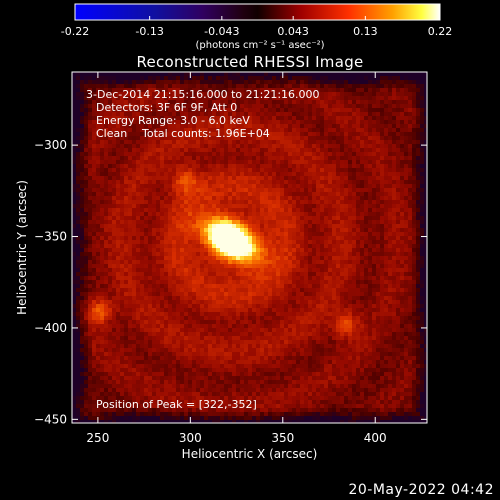 The image size is (500, 500). I want to click on y-tick-label: −350, so click(50, 237).